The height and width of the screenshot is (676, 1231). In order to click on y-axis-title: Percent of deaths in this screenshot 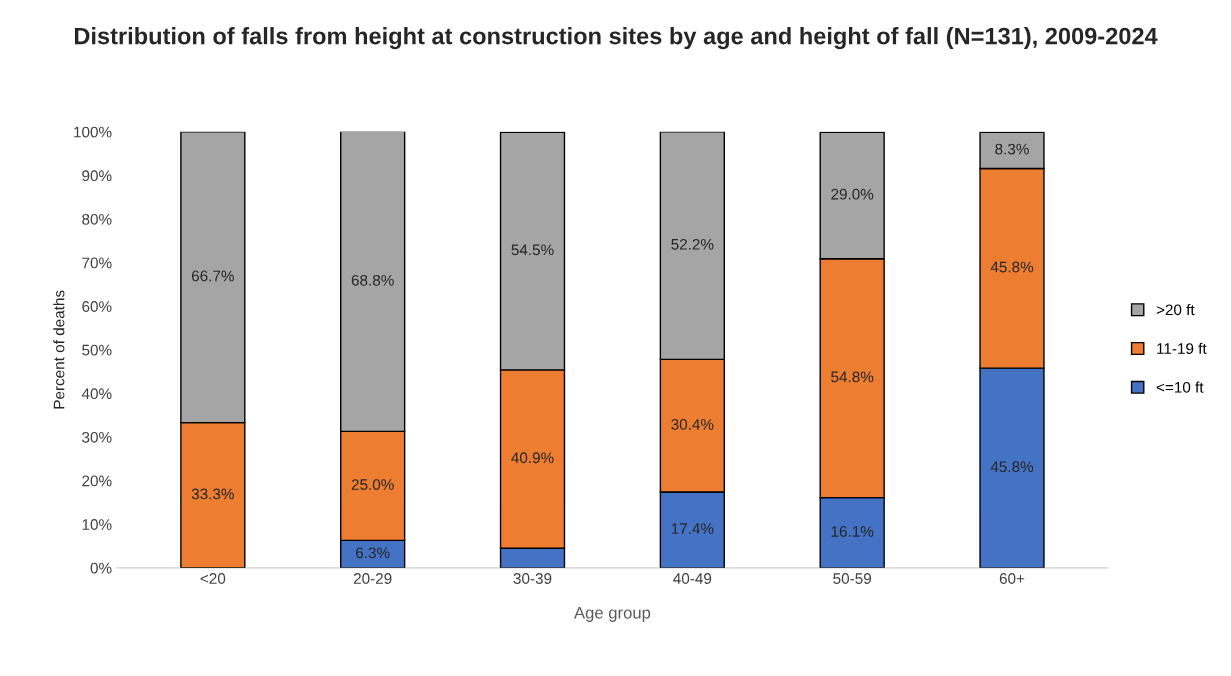, I will do `click(59, 349)`.